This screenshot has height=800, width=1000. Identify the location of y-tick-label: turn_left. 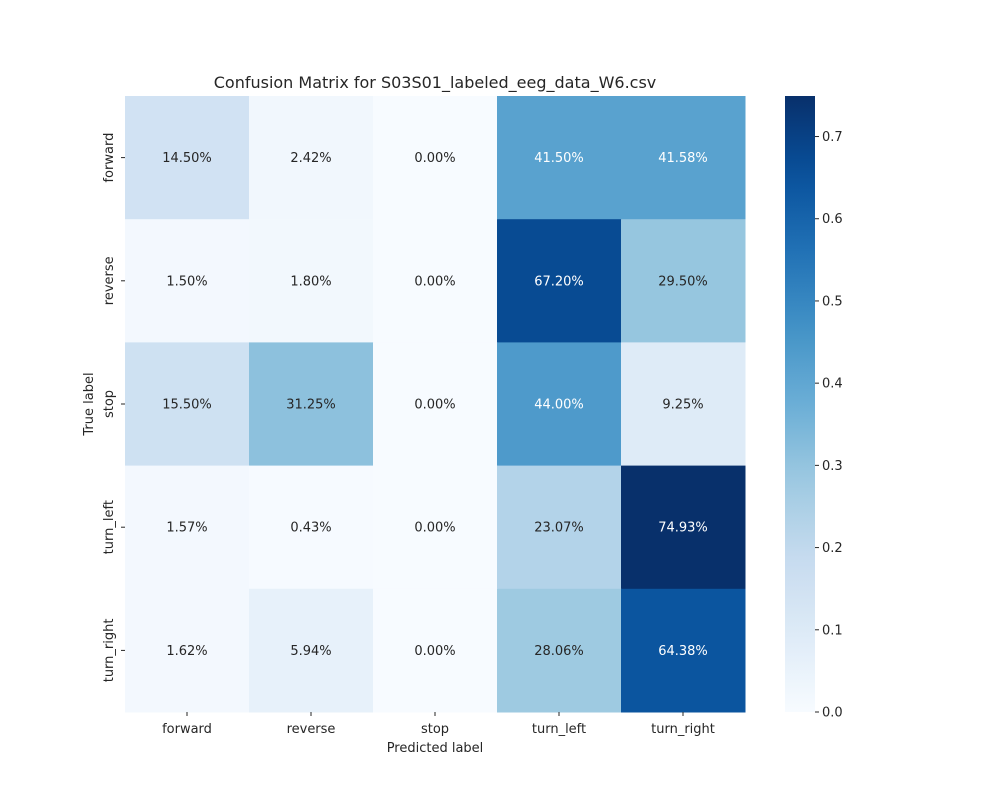
(109, 527).